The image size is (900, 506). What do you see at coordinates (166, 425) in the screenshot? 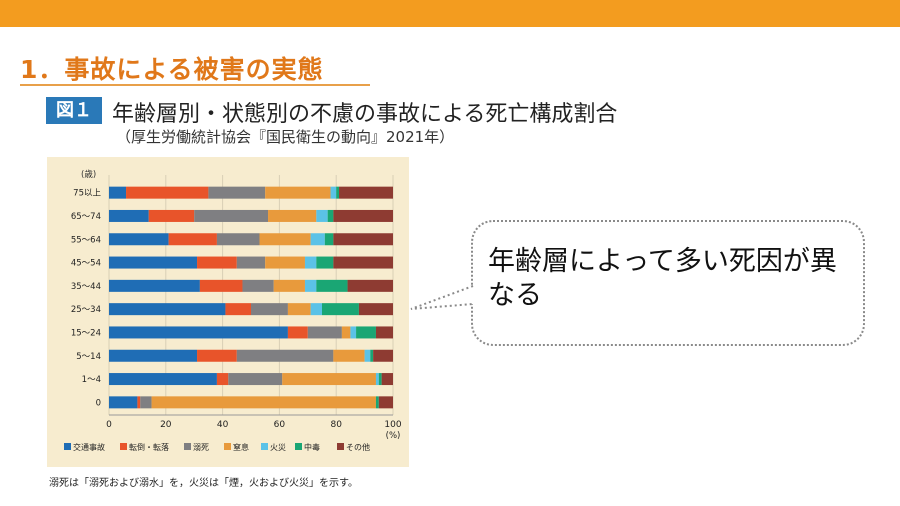
I see `x-tick-label: 20` at bounding box center [166, 425].